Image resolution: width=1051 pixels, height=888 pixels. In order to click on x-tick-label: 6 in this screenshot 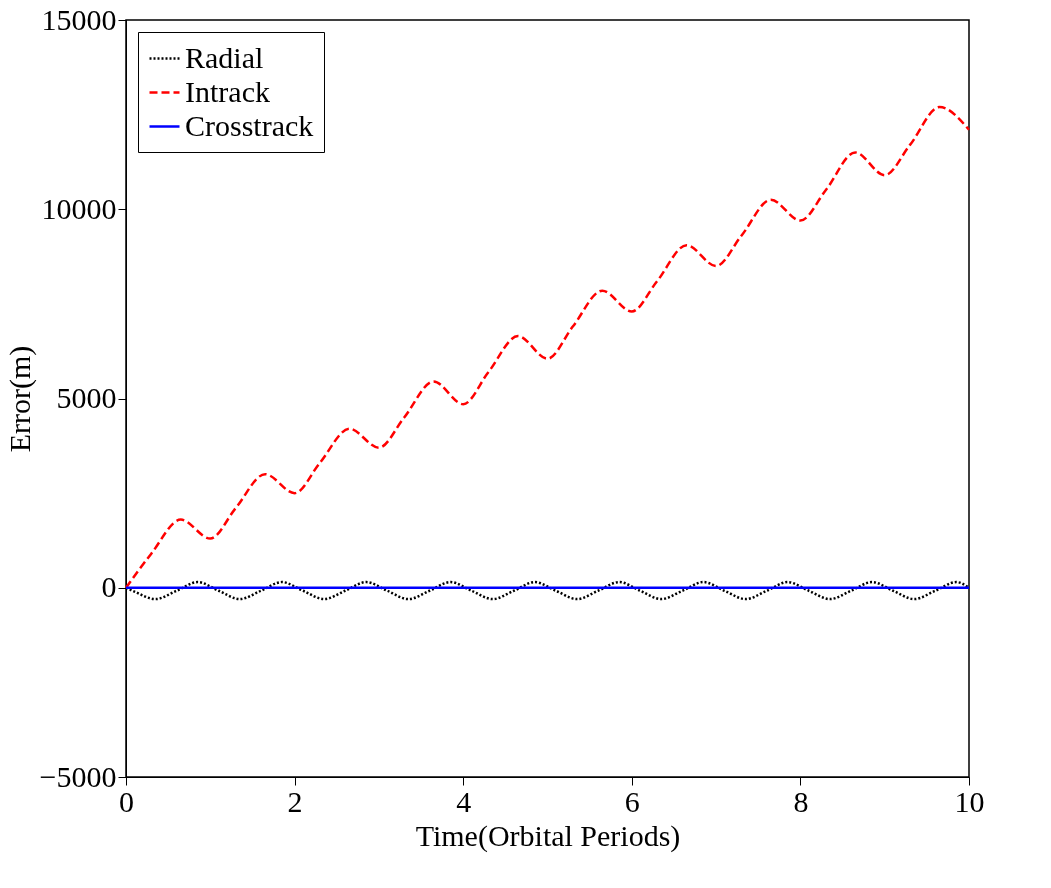, I will do `click(632, 801)`.